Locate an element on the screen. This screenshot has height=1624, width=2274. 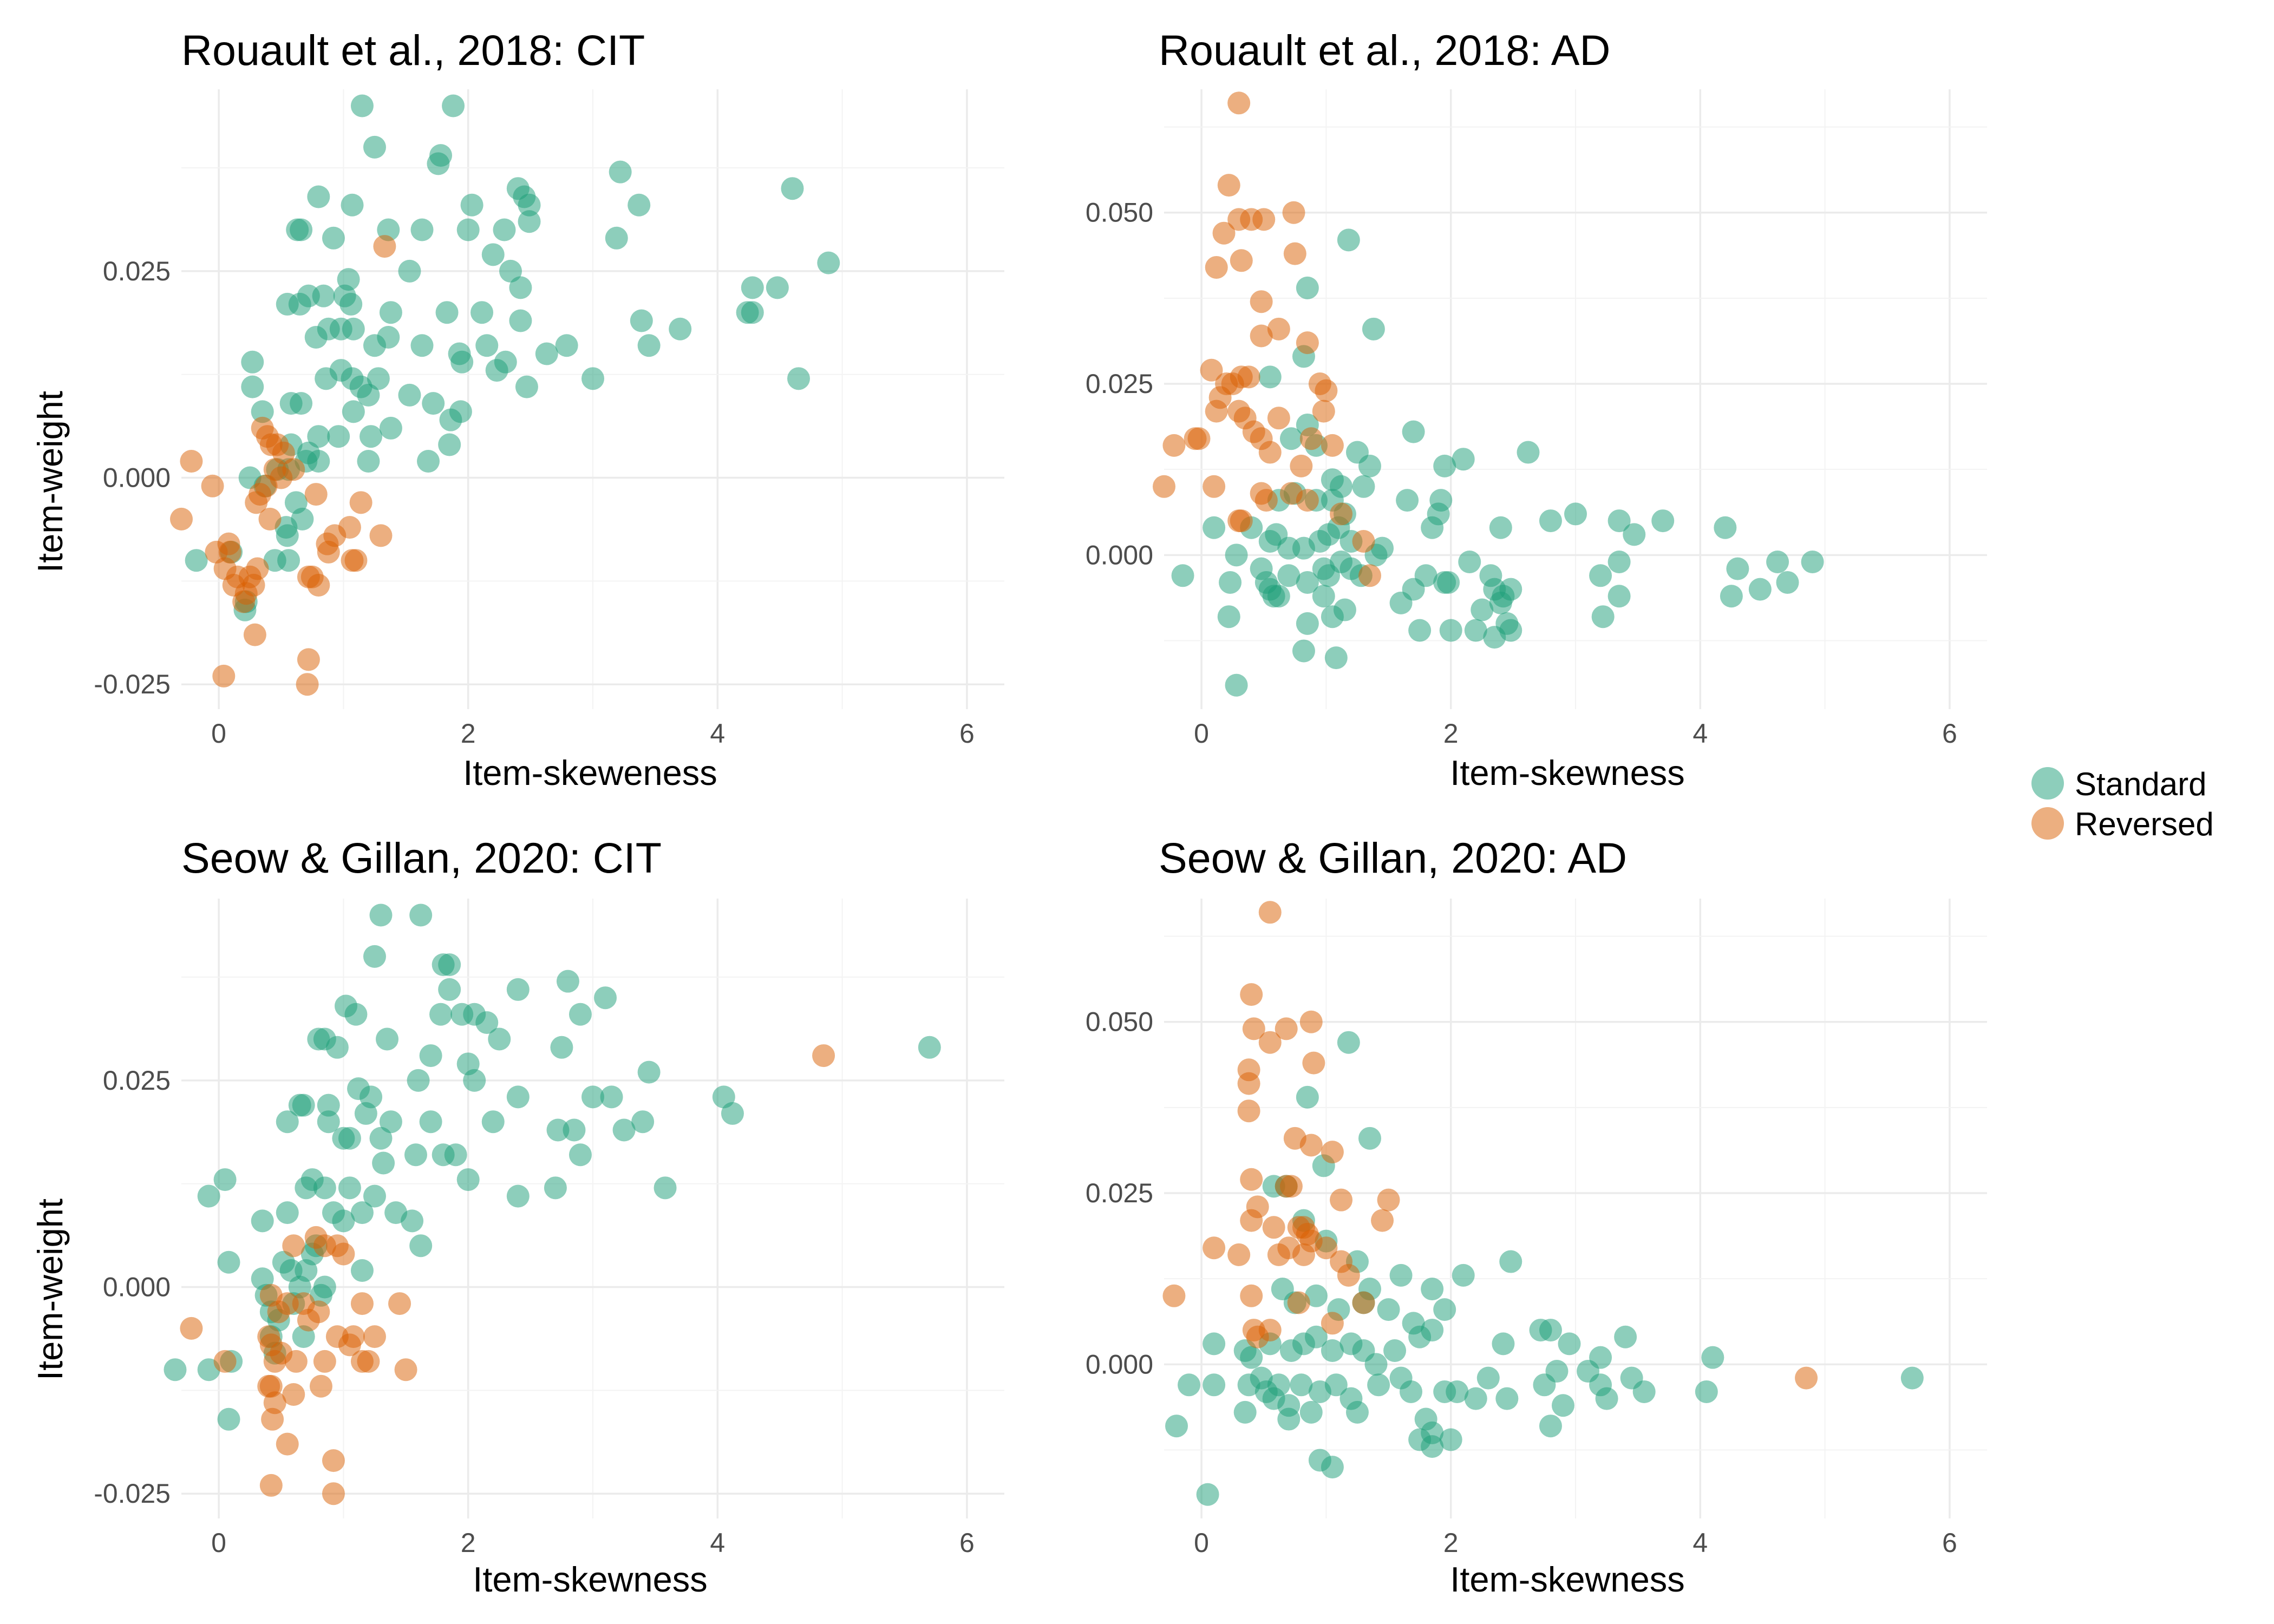
legend: Standard Reversed is located at coordinates (2123, 804).